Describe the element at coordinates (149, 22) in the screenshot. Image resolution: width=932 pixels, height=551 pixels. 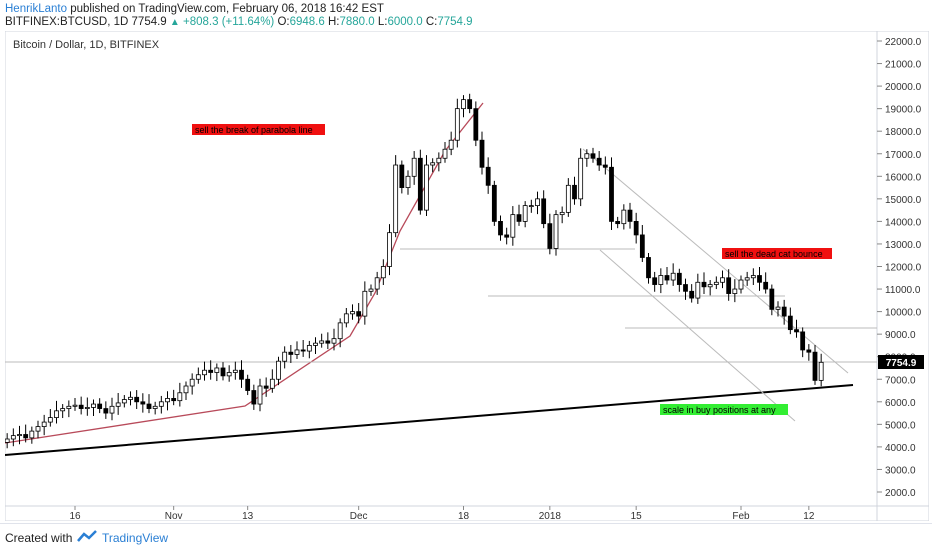
I see `current-price: 7754.9` at that location.